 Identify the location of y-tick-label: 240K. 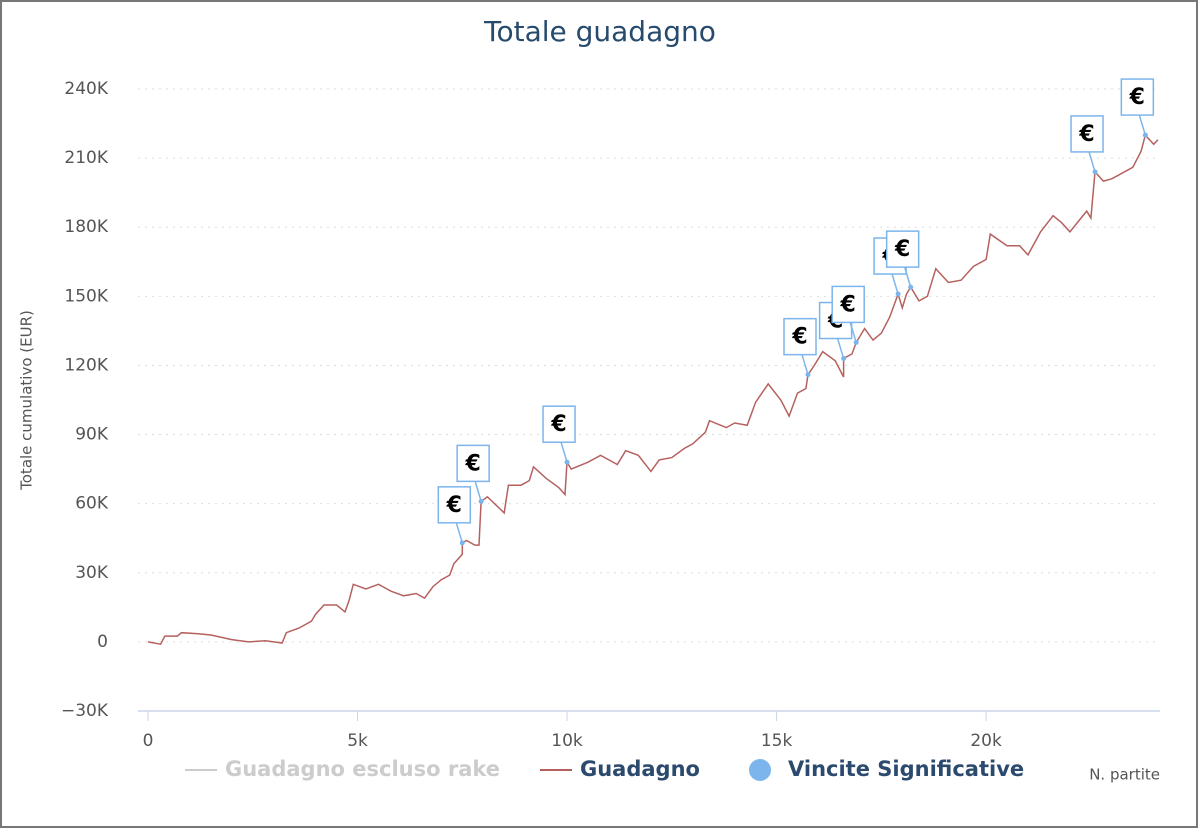
(86, 89).